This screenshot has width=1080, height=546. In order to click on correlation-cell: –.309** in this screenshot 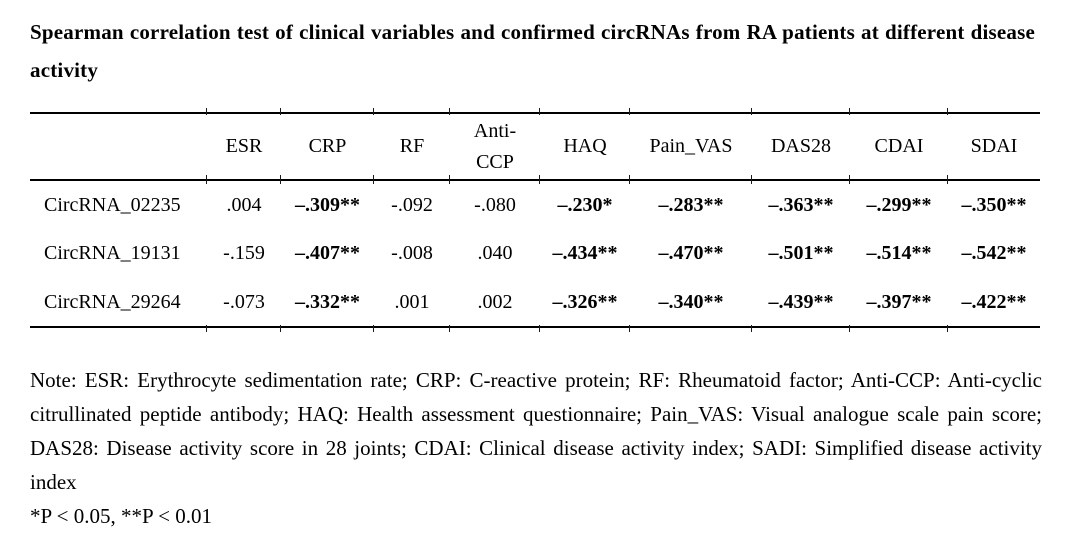, I will do `click(327, 204)`.